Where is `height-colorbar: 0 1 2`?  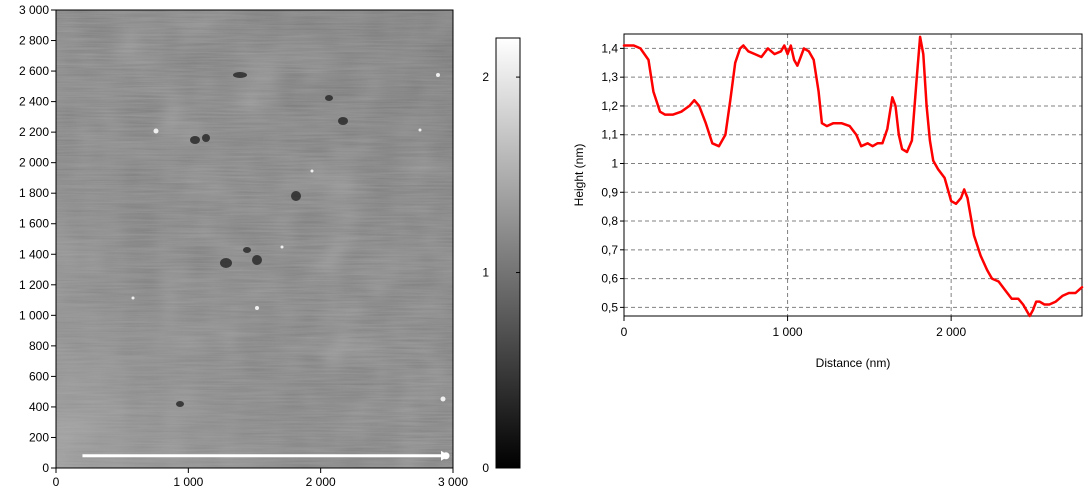
height-colorbar: 0 1 2 is located at coordinates (501, 256).